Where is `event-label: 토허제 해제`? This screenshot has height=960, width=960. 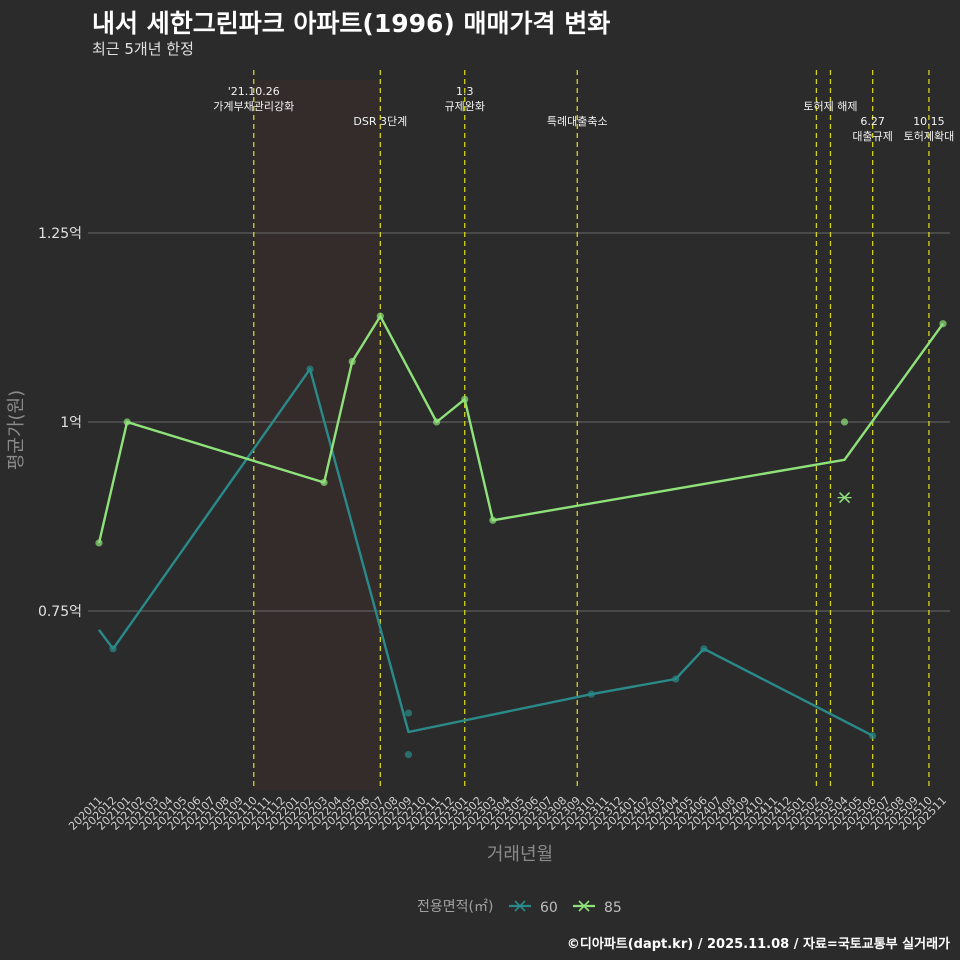 event-label: 토허제 해제 is located at coordinates (830, 106).